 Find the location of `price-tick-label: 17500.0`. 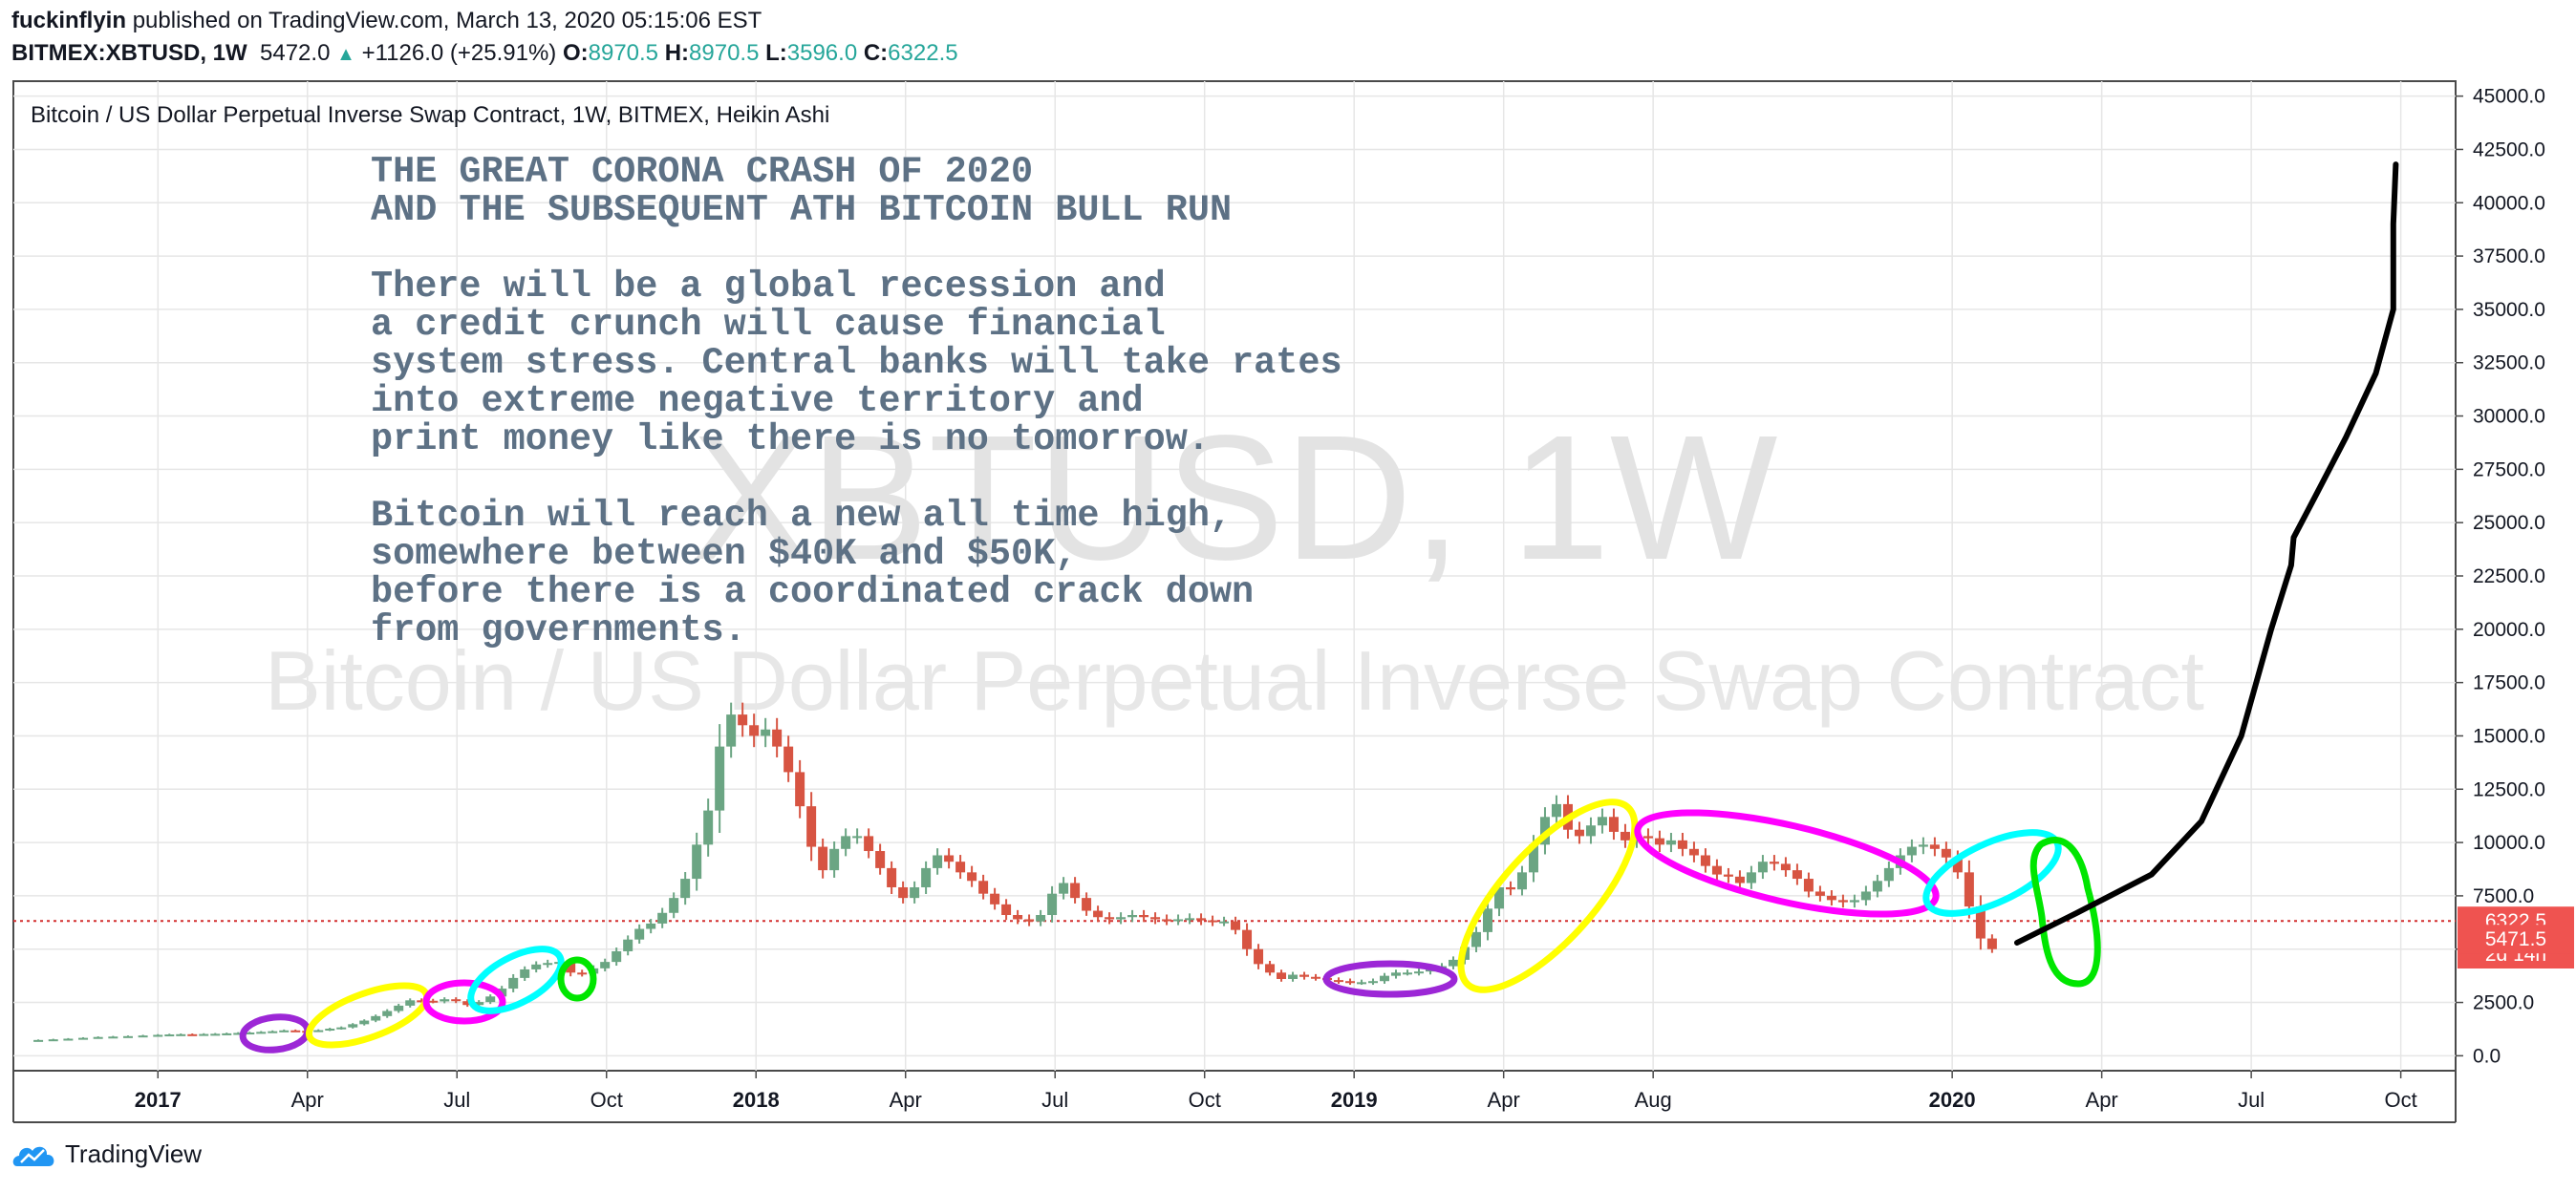

price-tick-label: 17500.0 is located at coordinates (2509, 683).